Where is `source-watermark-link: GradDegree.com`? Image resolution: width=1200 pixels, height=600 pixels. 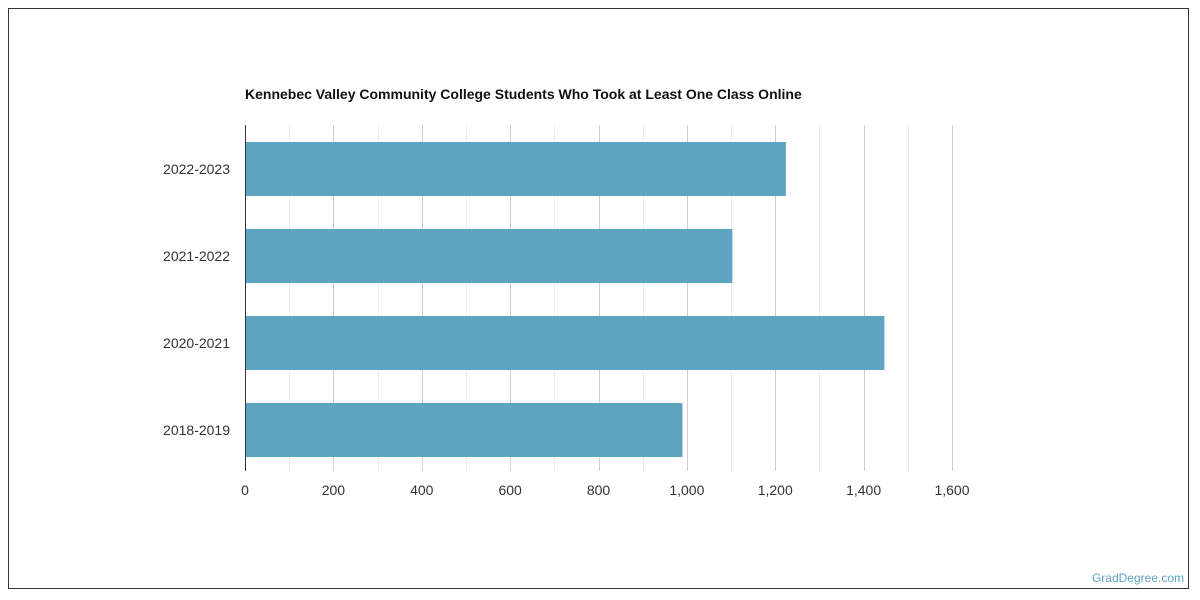 source-watermark-link: GradDegree.com is located at coordinates (1137, 578).